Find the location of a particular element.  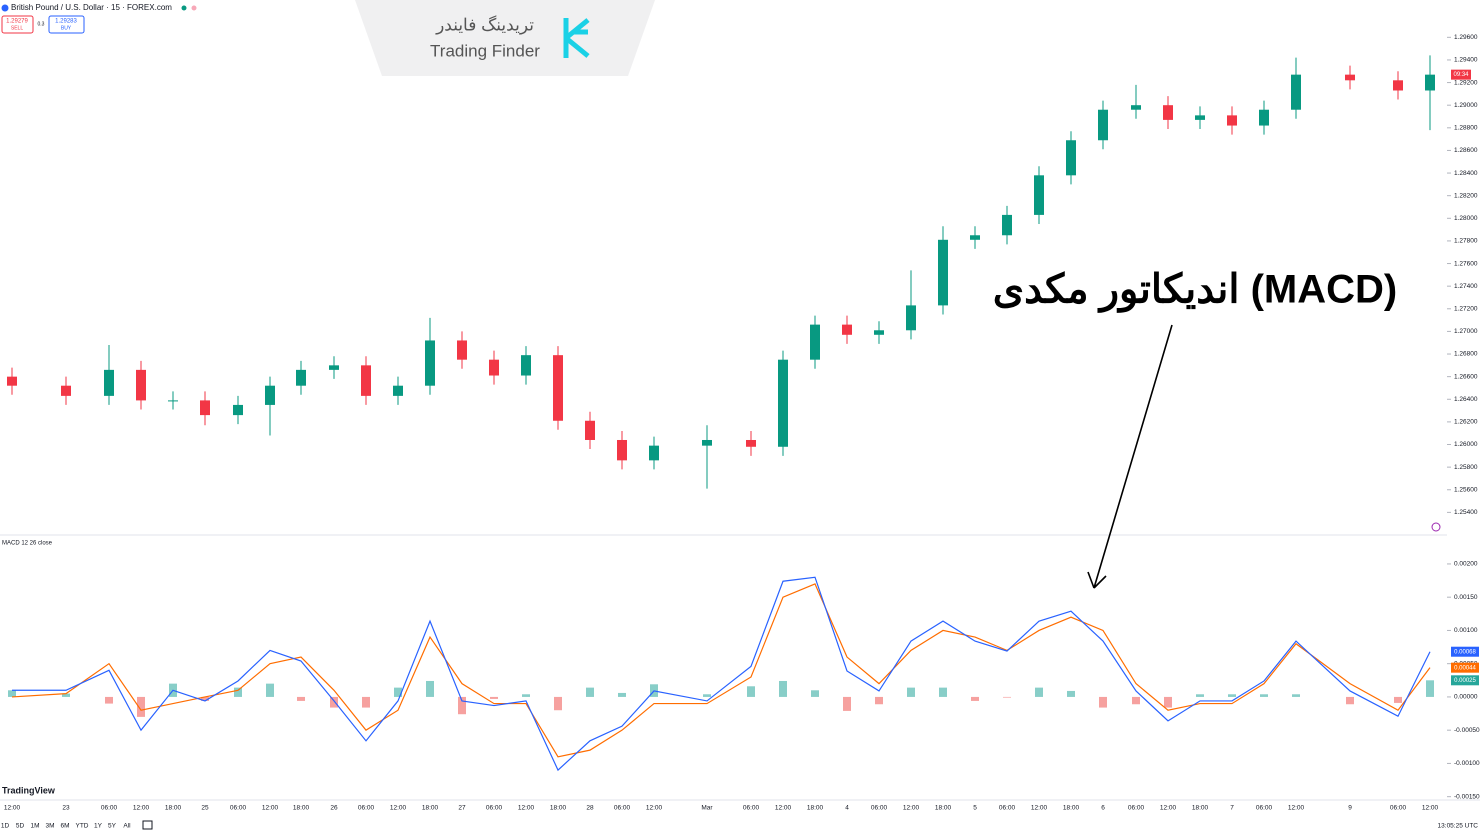

annotation-arrow is located at coordinates (1130, 456).